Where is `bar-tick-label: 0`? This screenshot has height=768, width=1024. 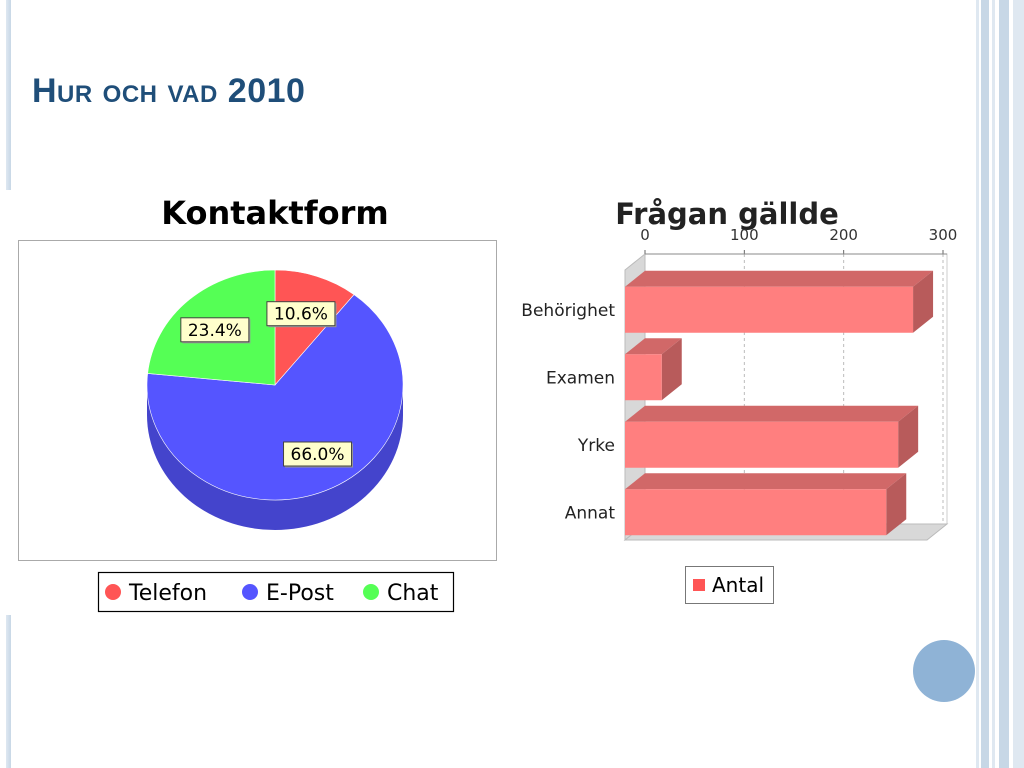 bar-tick-label: 0 is located at coordinates (645, 235).